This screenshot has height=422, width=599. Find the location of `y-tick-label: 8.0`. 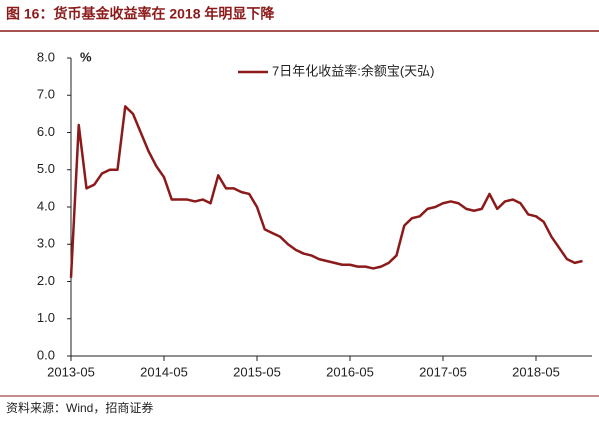

y-tick-label: 8.0 is located at coordinates (46, 56).